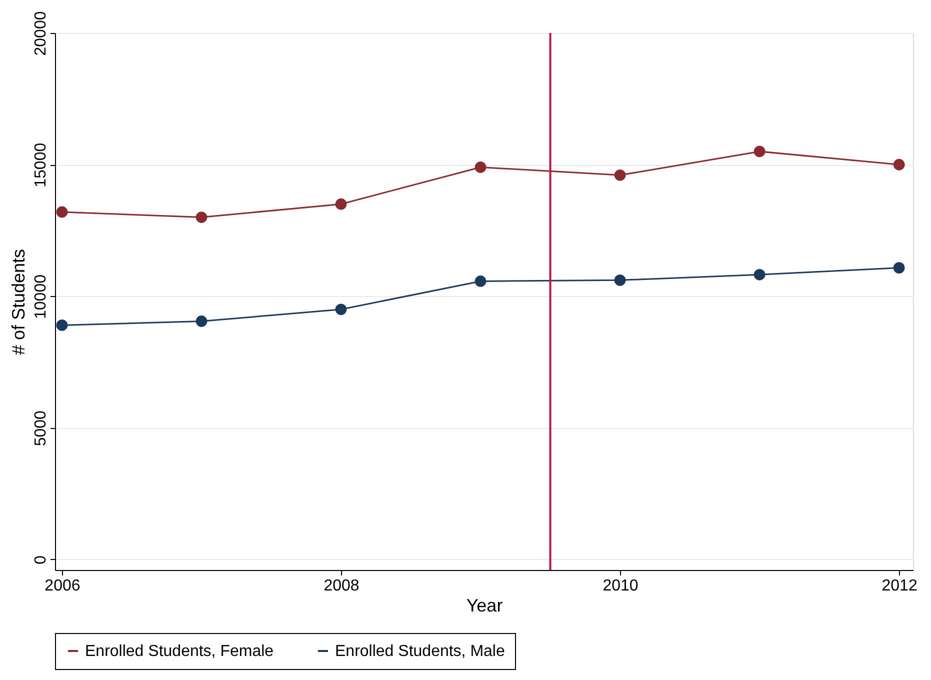  I want to click on x-tick-label: 2006, so click(62, 586).